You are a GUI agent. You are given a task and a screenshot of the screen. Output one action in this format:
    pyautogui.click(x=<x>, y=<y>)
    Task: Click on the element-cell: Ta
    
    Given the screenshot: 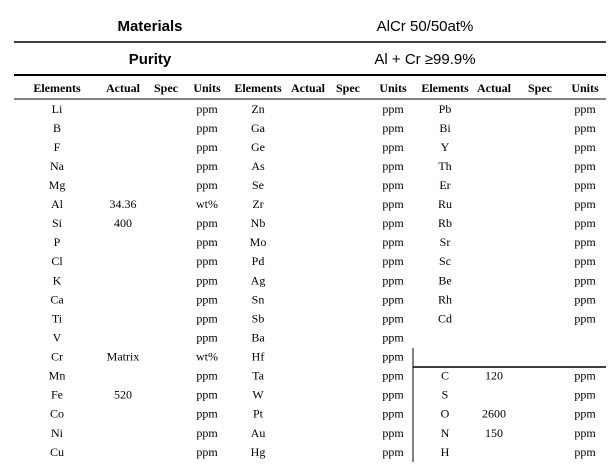 What is the action you would take?
    pyautogui.click(x=258, y=376)
    